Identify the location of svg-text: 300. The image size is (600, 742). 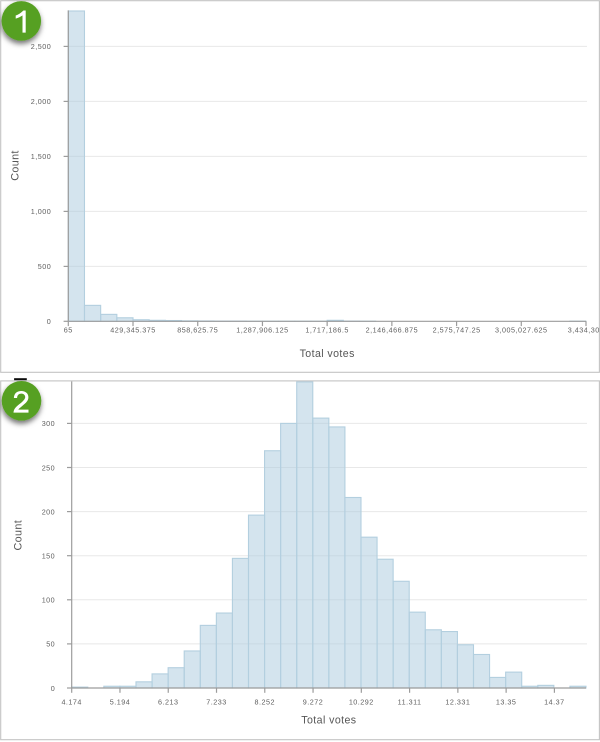
(49, 423).